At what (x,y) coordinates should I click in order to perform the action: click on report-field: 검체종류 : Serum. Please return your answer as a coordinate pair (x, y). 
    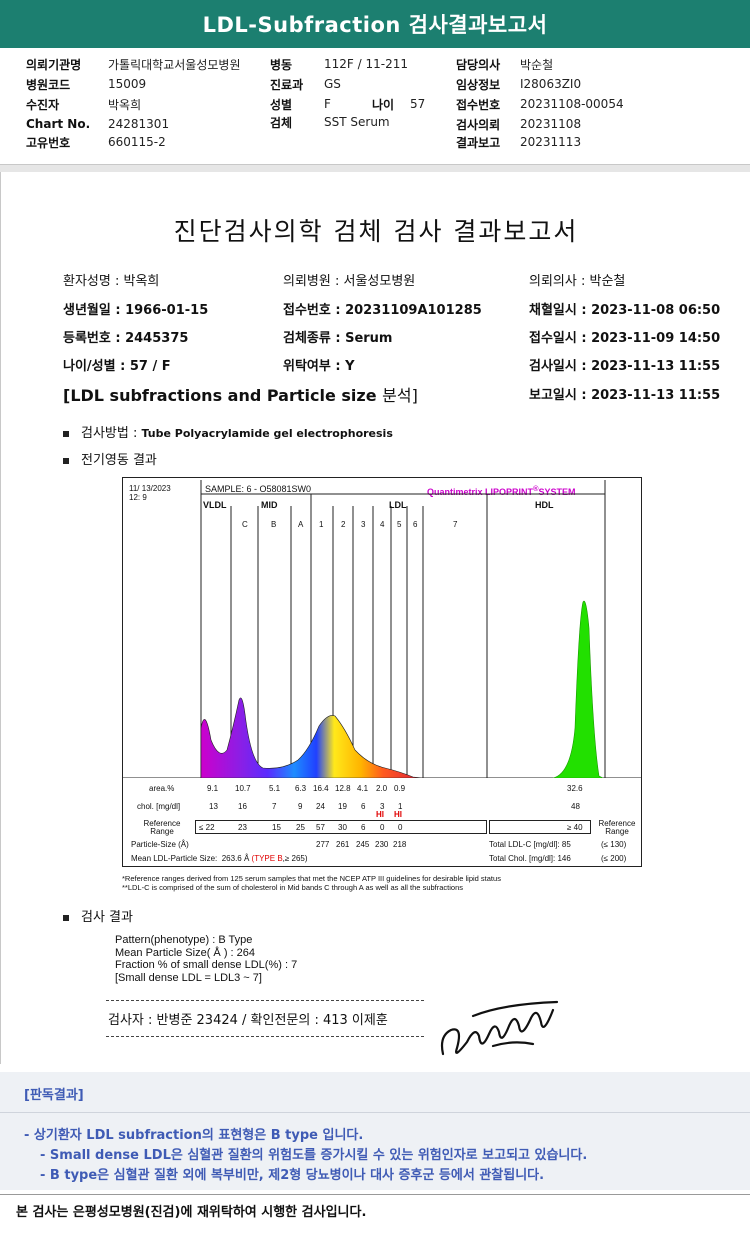
    Looking at the image, I should click on (338, 338).